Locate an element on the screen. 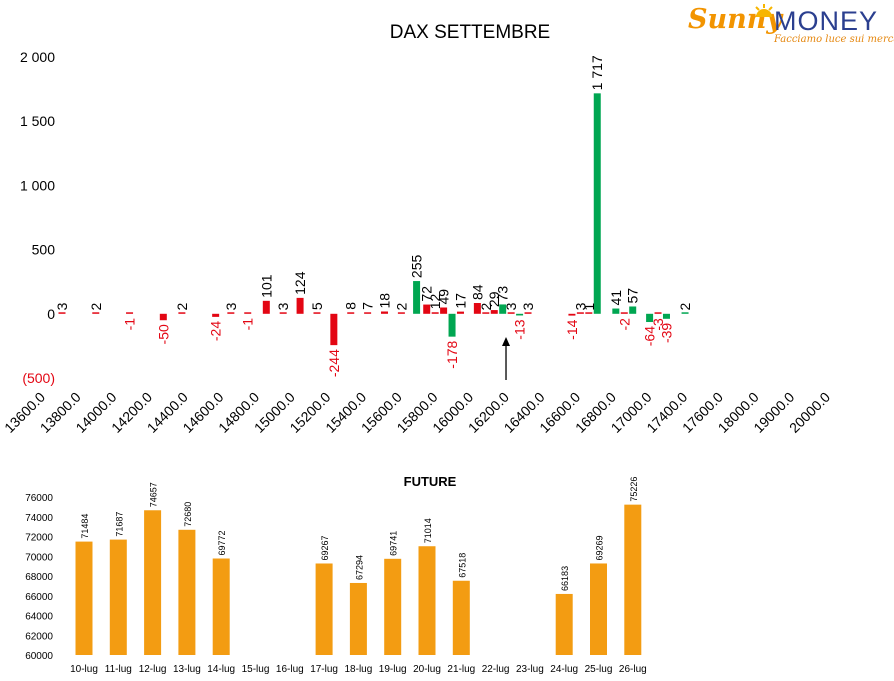  y-tick-label: 2 000 is located at coordinates (37, 57).